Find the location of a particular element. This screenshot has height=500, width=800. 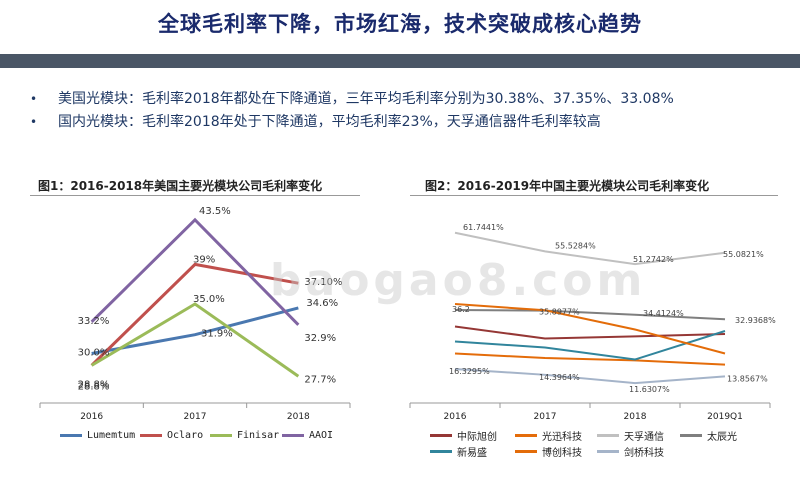

chart2-data-label: 32.9368% is located at coordinates (755, 320).